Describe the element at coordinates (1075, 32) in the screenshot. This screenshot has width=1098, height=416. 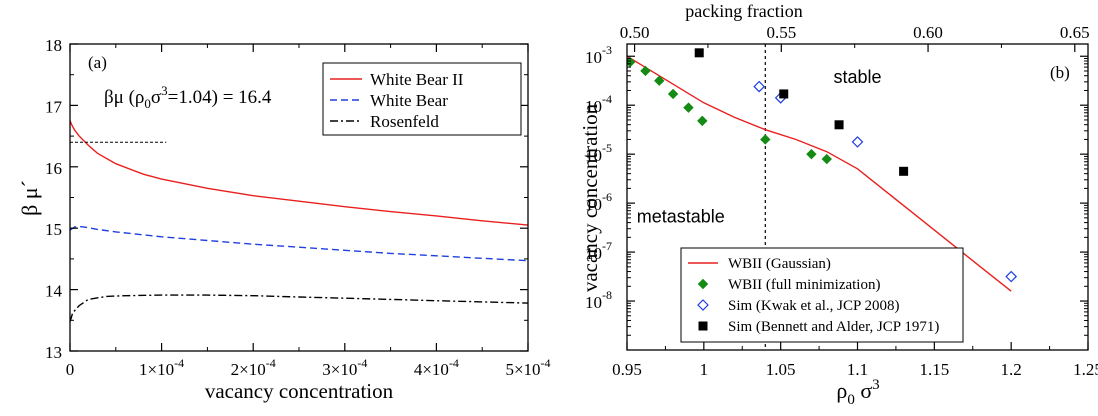
I see `b-top-tick-label: 0.65` at that location.